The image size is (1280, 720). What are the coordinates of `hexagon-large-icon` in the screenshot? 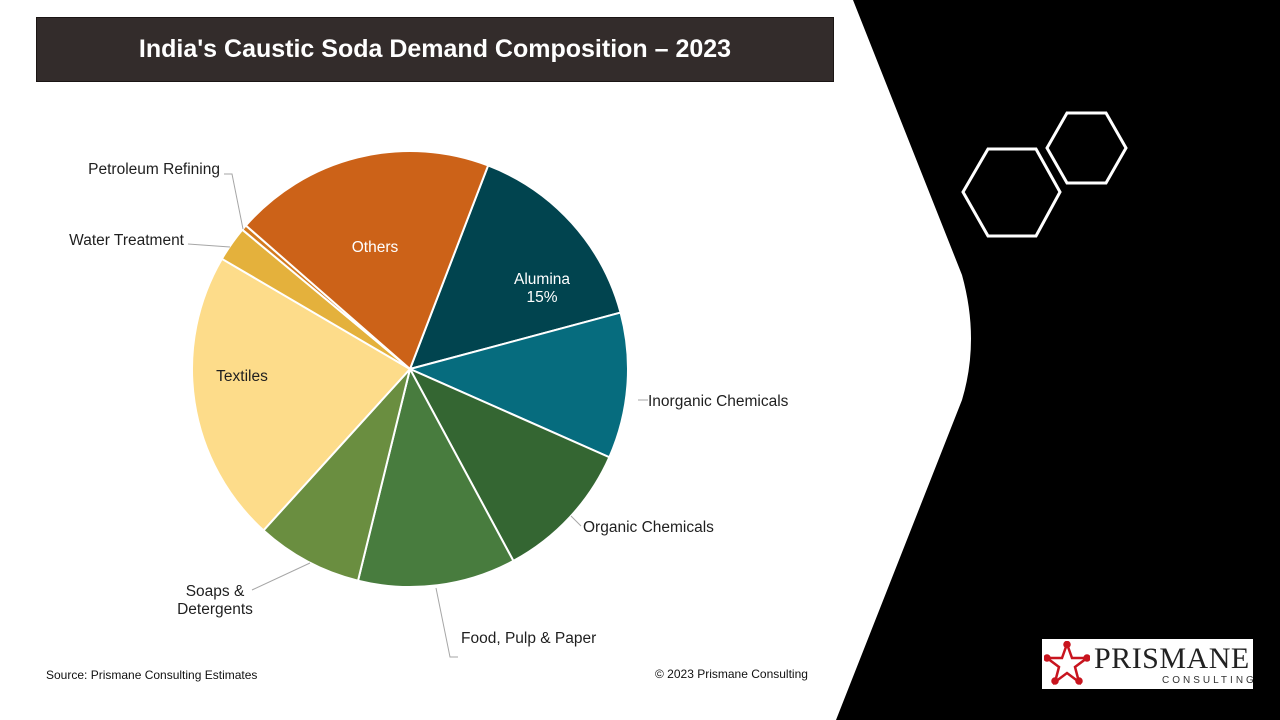 It's located at (1011, 192).